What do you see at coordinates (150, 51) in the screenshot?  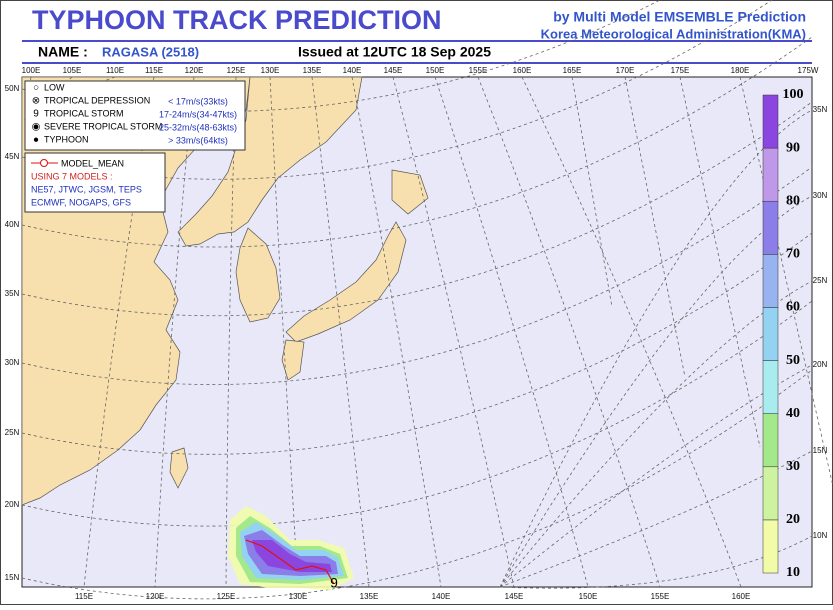 I see `storm-name: RAGASA (2518)` at bounding box center [150, 51].